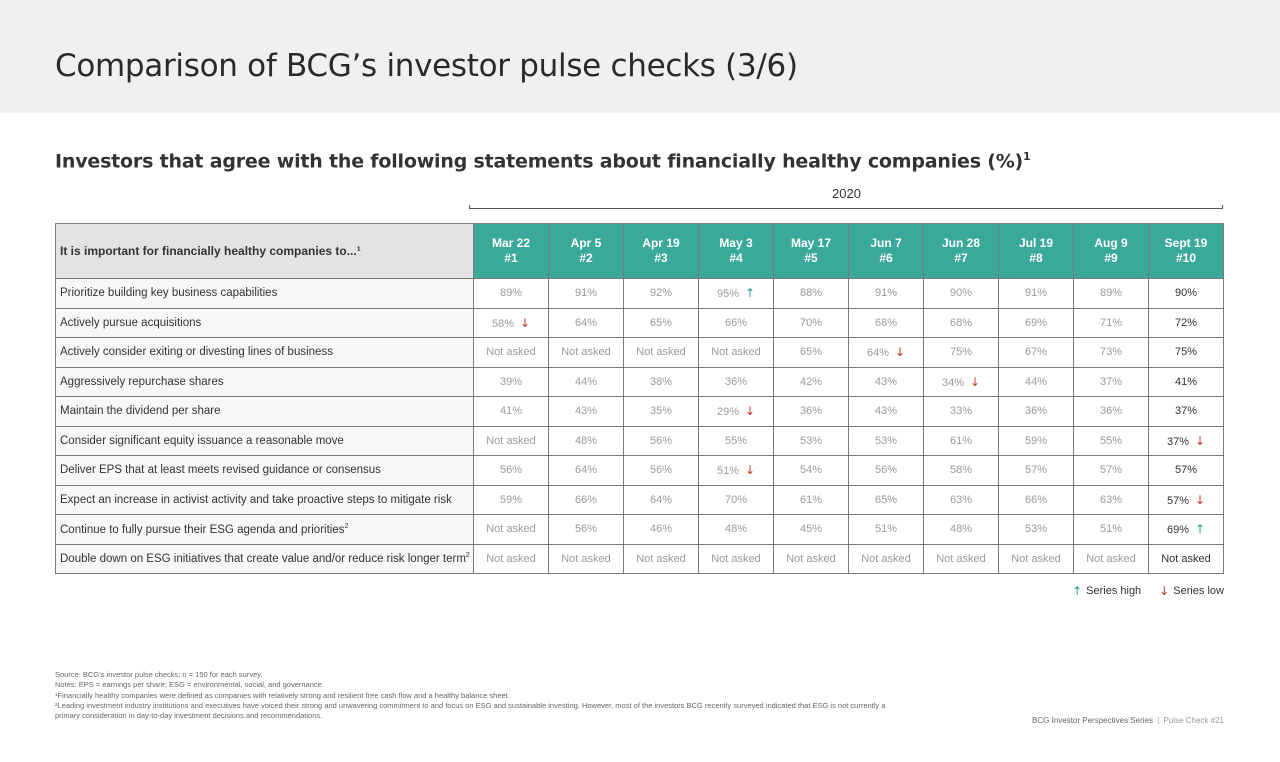  I want to click on value-cell: 63%, so click(1111, 499).